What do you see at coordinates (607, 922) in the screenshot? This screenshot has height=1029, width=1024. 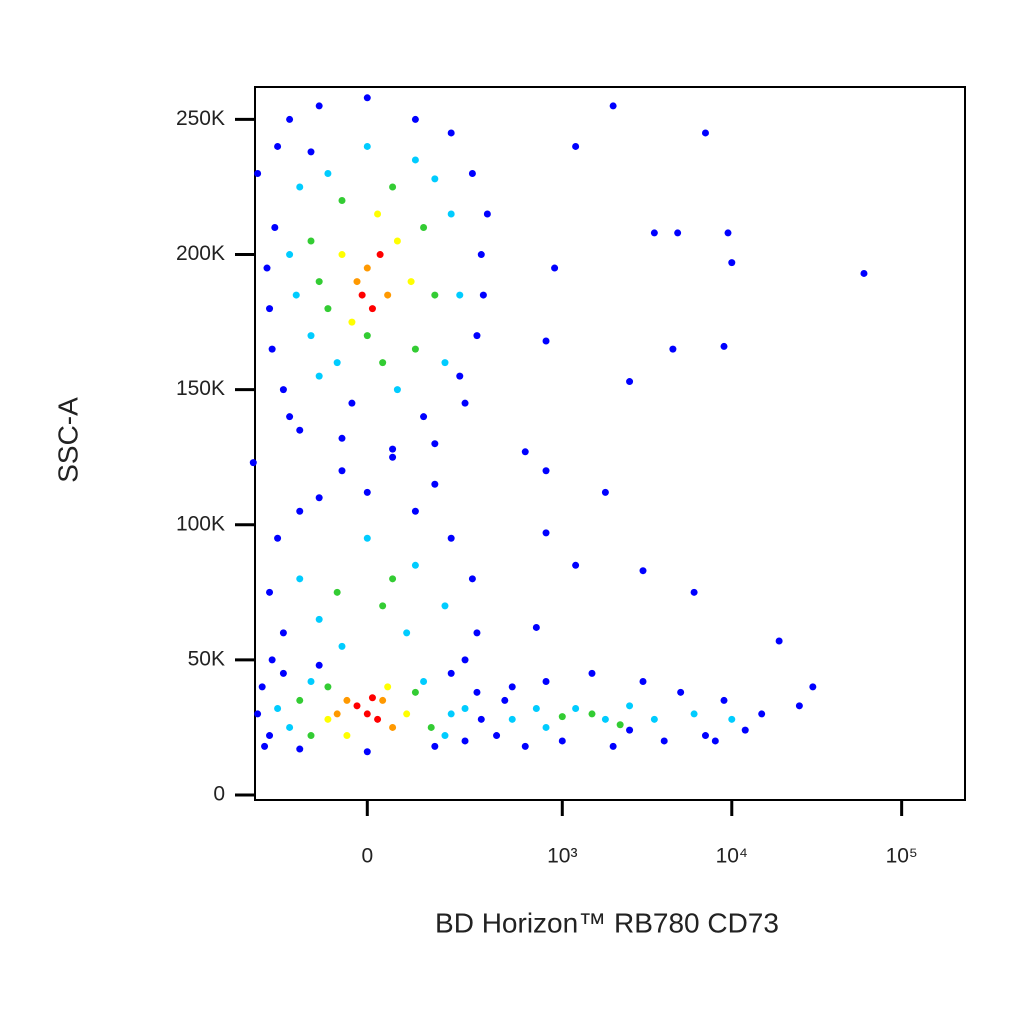 I see `x-axis-title: BD Horizon™ RB780 CD73` at bounding box center [607, 922].